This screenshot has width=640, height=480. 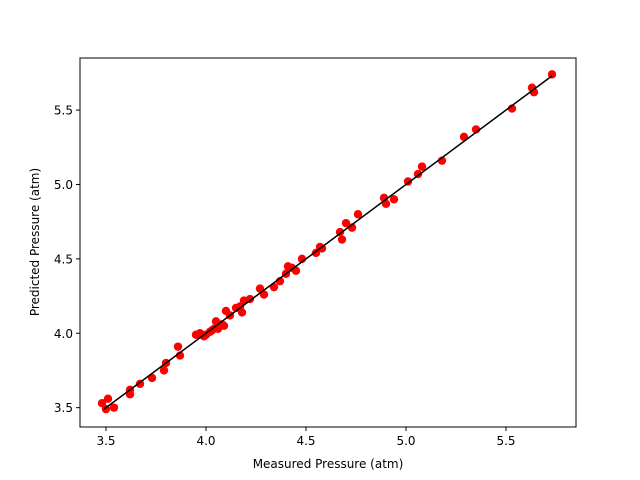 I want to click on x-axis: 3.5 4.0 4.5 5.0 5.5, so click(x=306, y=437).